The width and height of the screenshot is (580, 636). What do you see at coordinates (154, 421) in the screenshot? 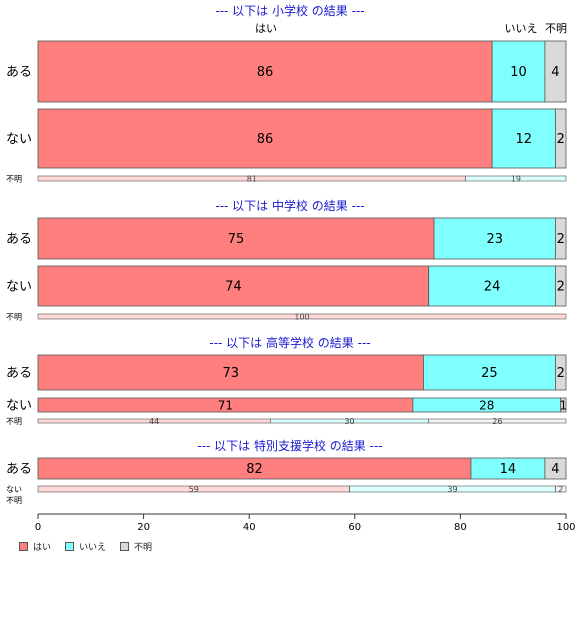
I see `bar-value-label: 44` at bounding box center [154, 421].